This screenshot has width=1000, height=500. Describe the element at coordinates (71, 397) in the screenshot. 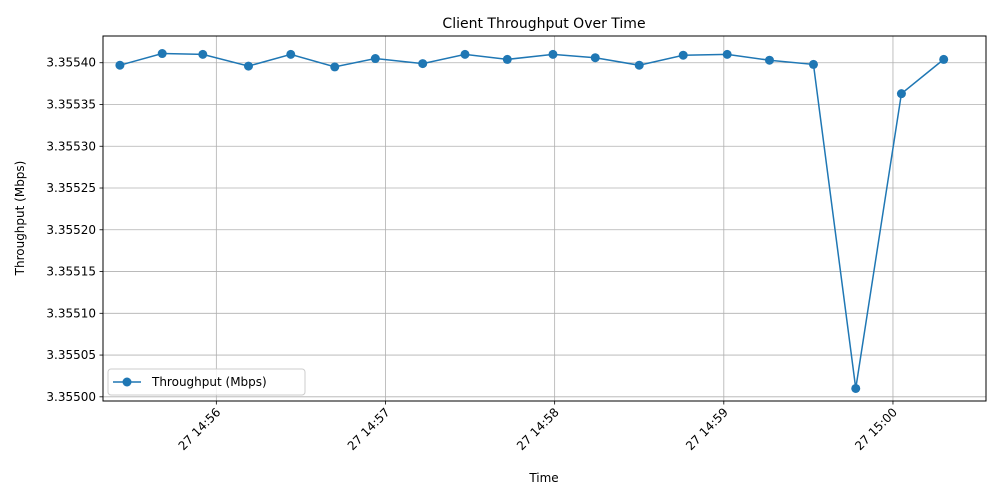

I see `y-tick-label: 3.35500` at that location.